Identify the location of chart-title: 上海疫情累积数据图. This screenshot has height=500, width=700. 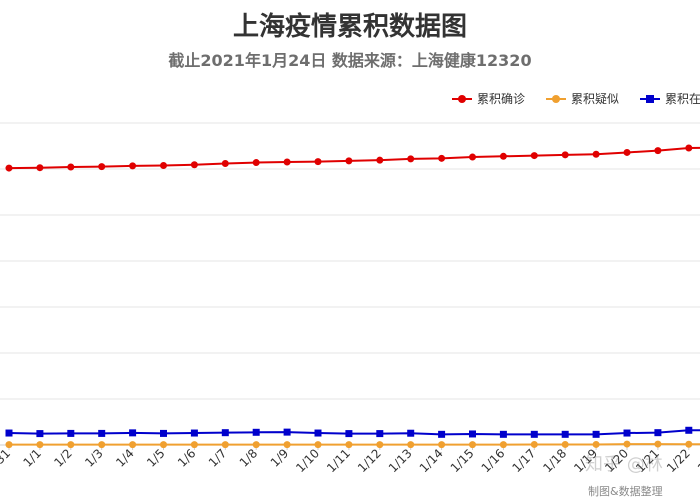
(349, 27).